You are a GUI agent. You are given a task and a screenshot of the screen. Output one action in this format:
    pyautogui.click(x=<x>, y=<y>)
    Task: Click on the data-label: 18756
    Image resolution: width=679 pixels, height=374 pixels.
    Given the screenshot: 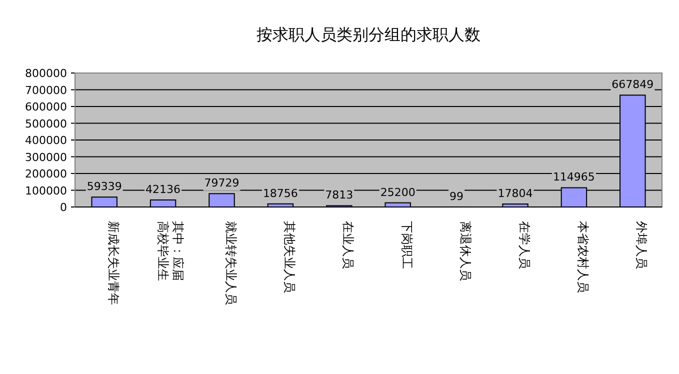 What is the action you would take?
    pyautogui.click(x=280, y=193)
    